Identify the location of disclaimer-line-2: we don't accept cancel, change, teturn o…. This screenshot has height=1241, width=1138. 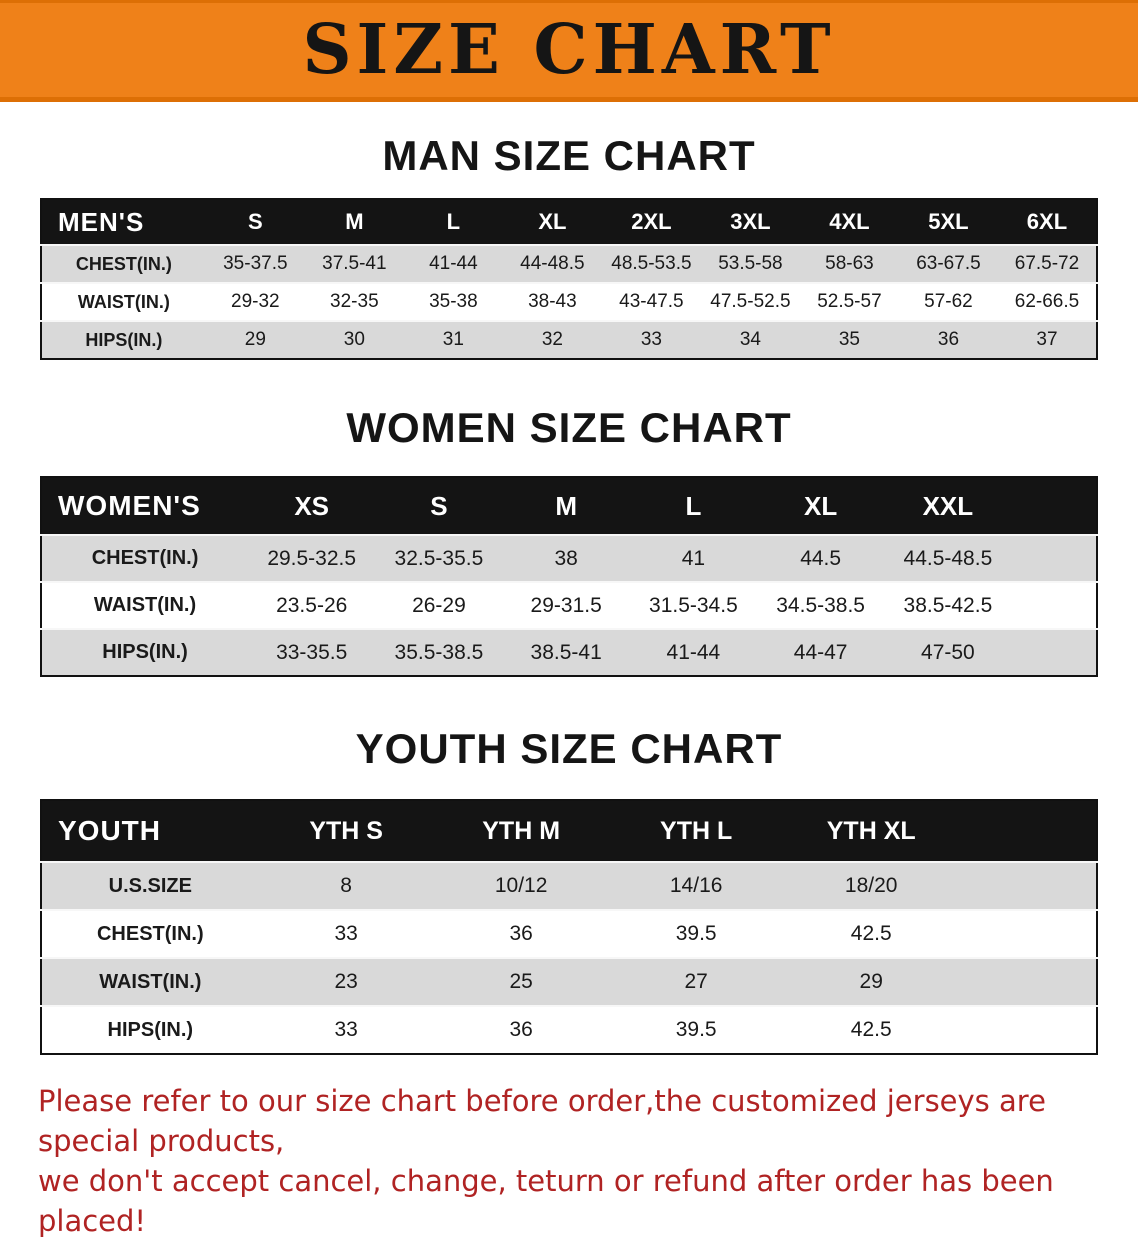
(546, 1201).